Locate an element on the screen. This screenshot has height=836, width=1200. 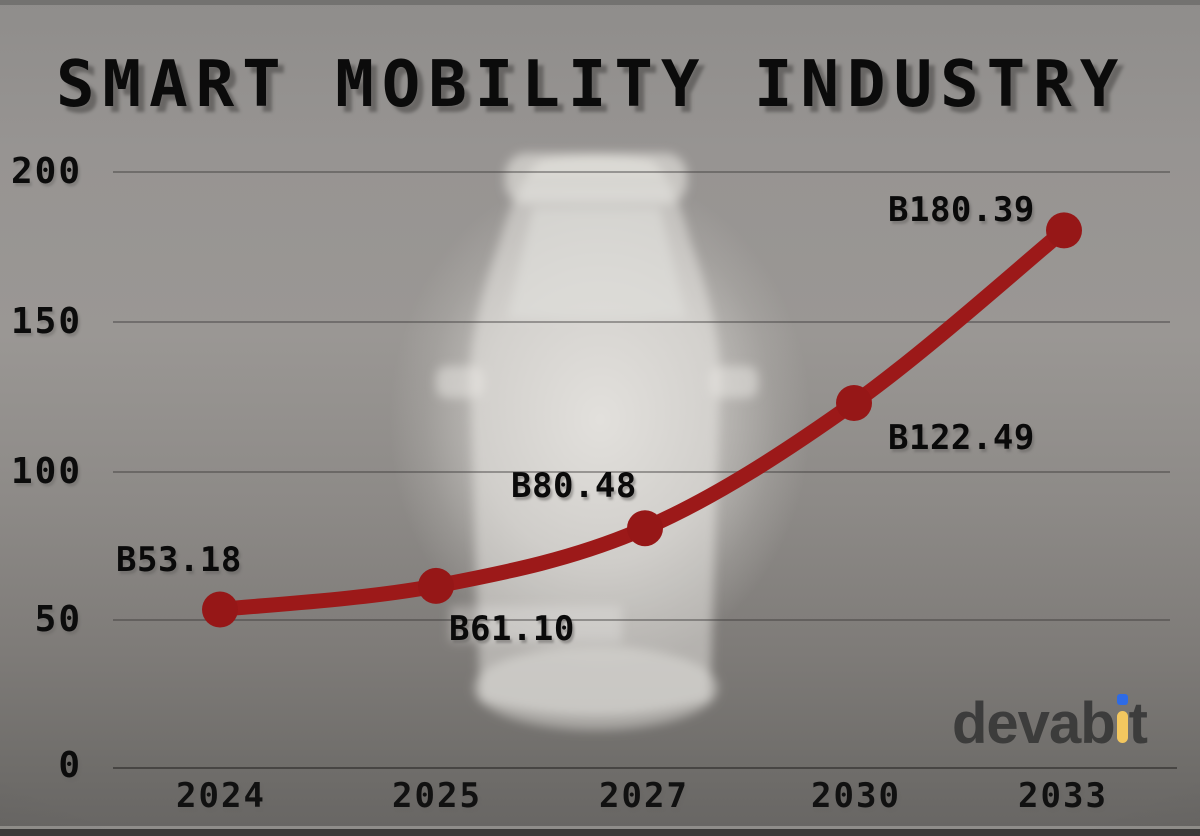
data-point-2025 is located at coordinates (436, 585).